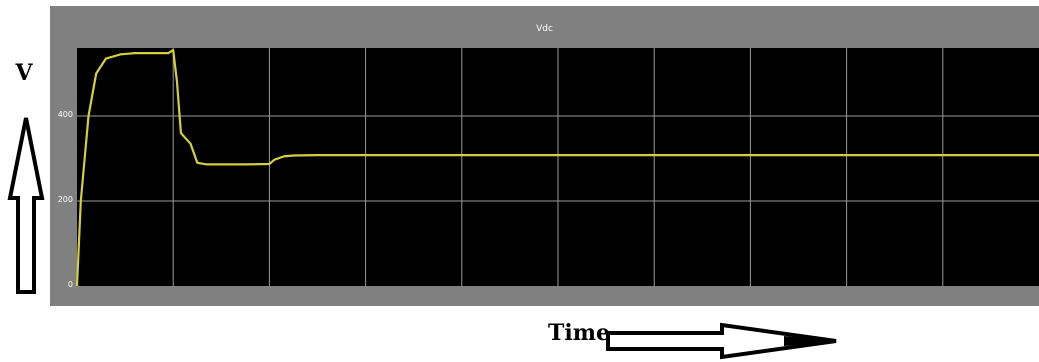 Image resolution: width=1039 pixels, height=362 pixels. Describe the element at coordinates (65, 114) in the screenshot. I see `y-tick-label: 400` at that location.